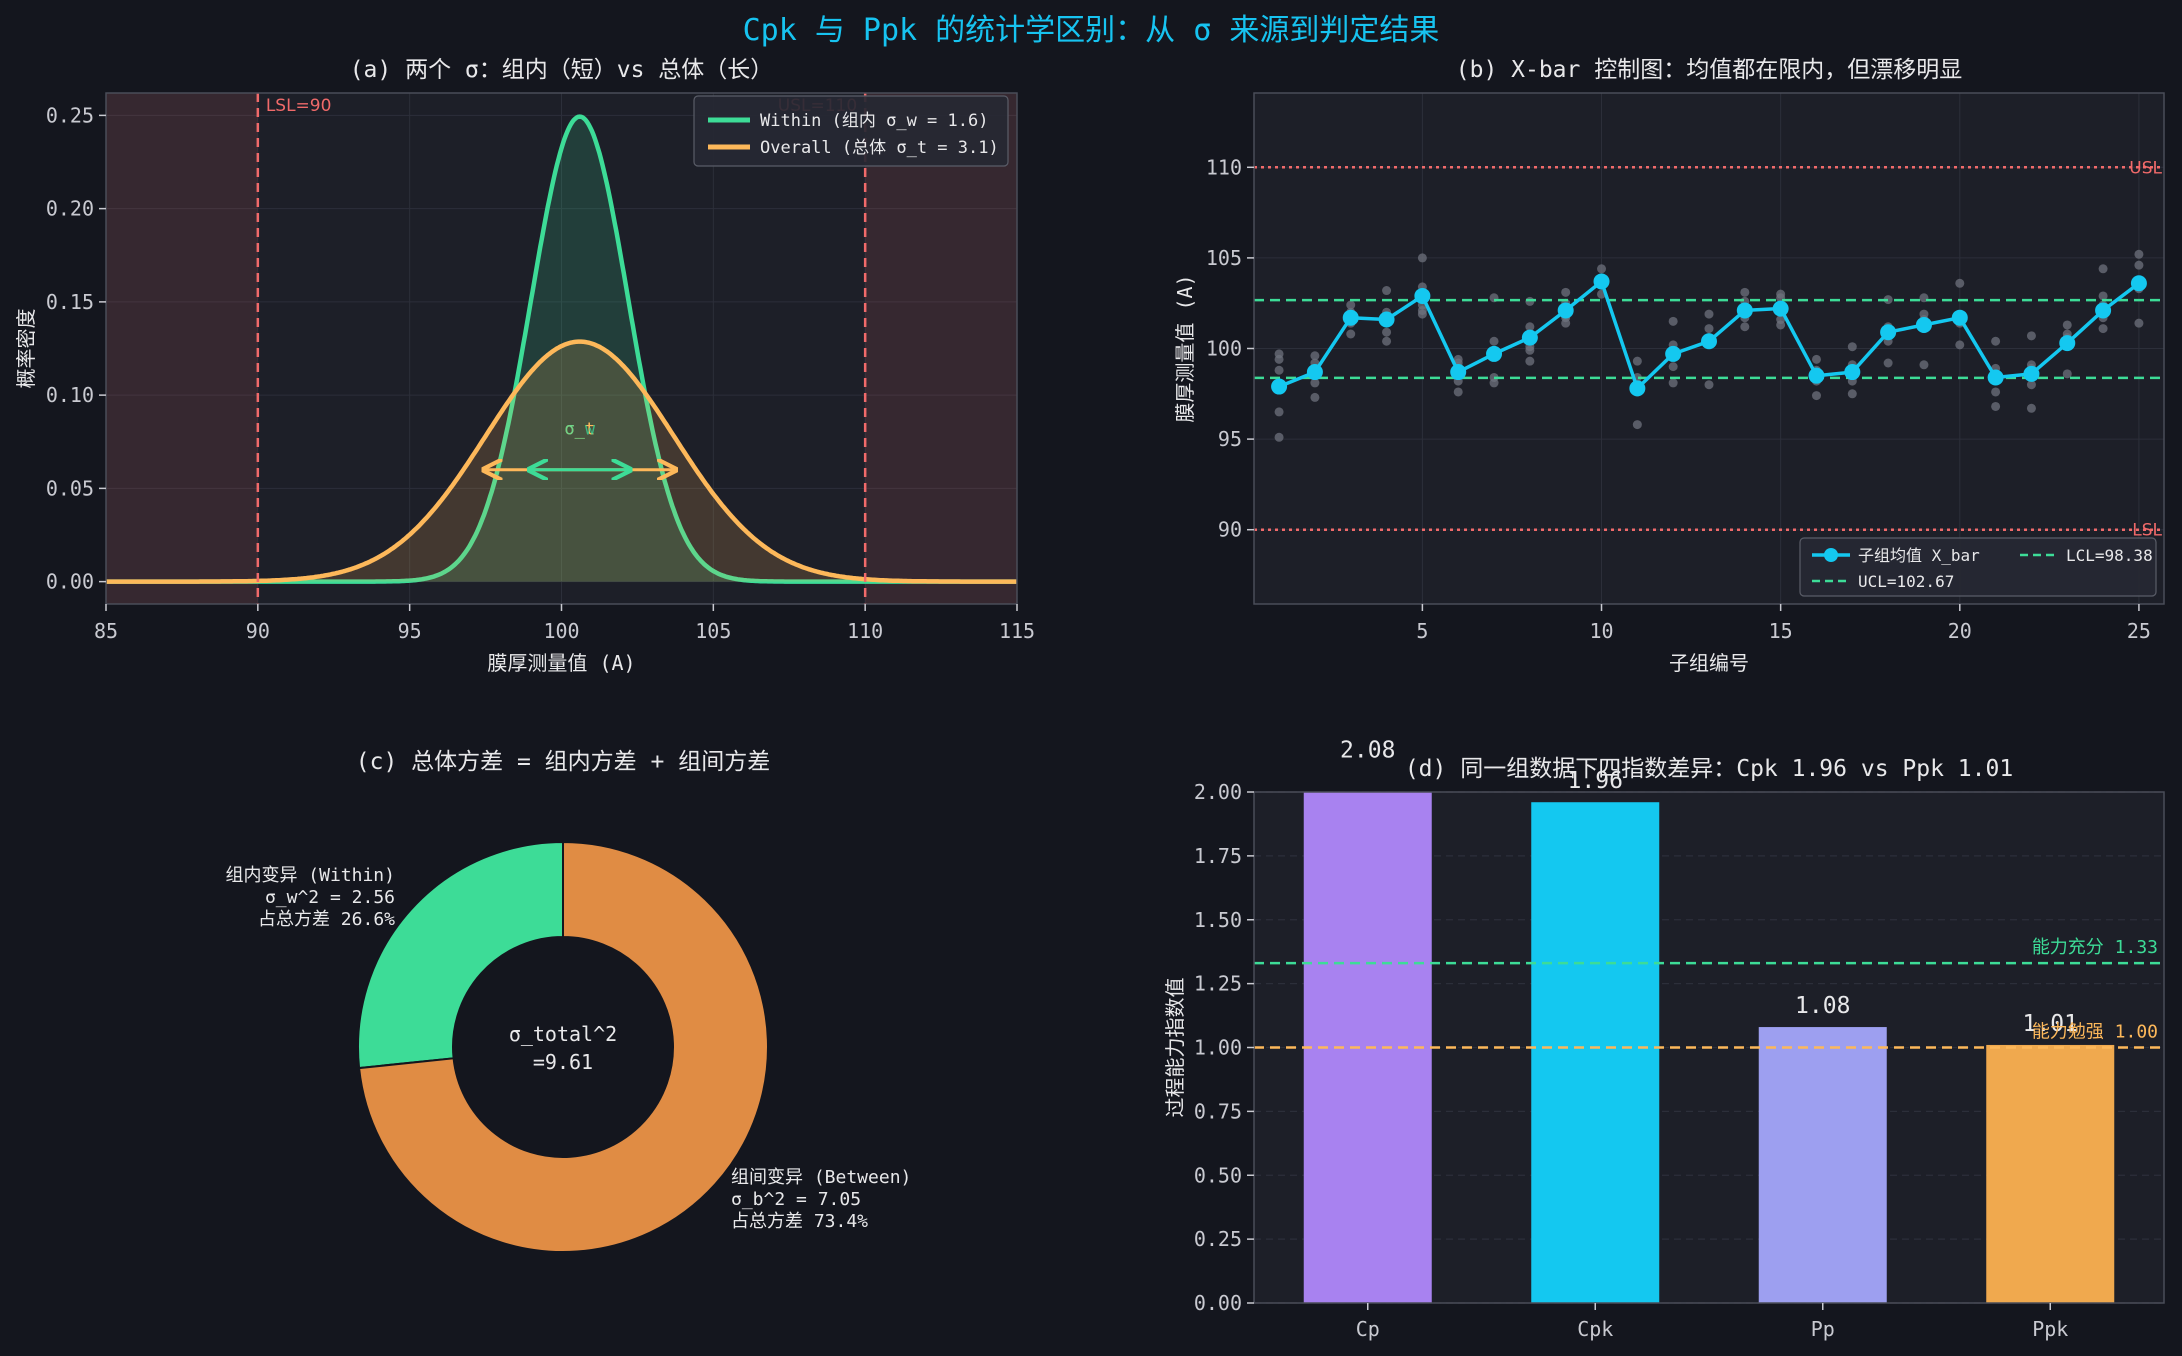 The height and width of the screenshot is (1356, 2182). I want to click on y-tick-label: 100, so click(1224, 349).